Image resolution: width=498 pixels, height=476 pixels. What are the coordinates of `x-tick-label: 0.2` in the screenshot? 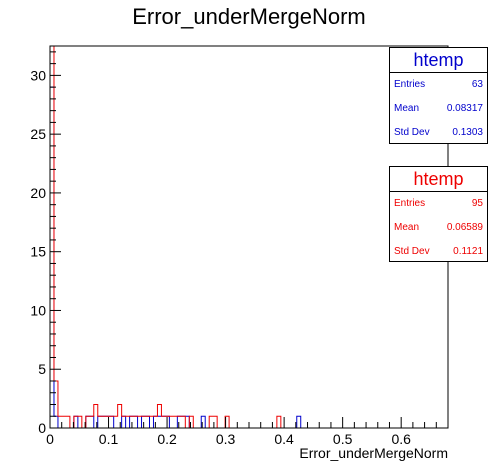 It's located at (167, 439).